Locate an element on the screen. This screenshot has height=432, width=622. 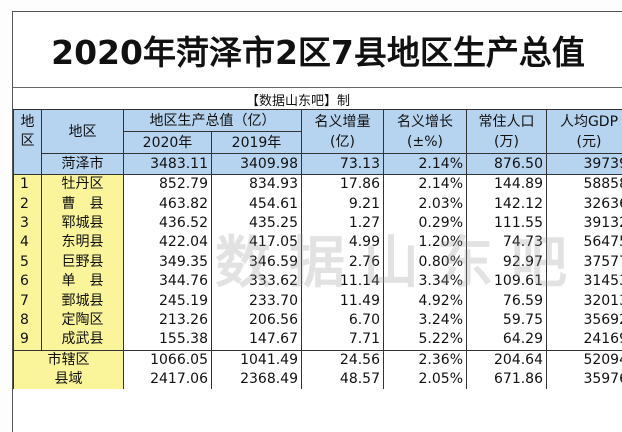
row-gdp-2020: 852.79 is located at coordinates (168, 185).